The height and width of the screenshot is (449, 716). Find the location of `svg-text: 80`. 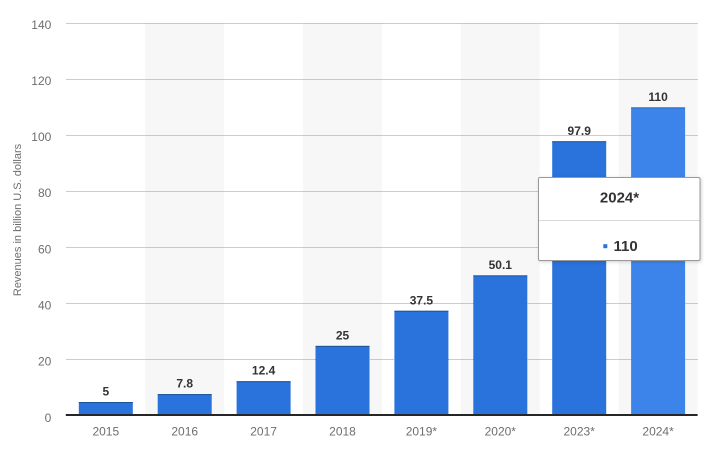

svg-text: 80 is located at coordinates (45, 193).